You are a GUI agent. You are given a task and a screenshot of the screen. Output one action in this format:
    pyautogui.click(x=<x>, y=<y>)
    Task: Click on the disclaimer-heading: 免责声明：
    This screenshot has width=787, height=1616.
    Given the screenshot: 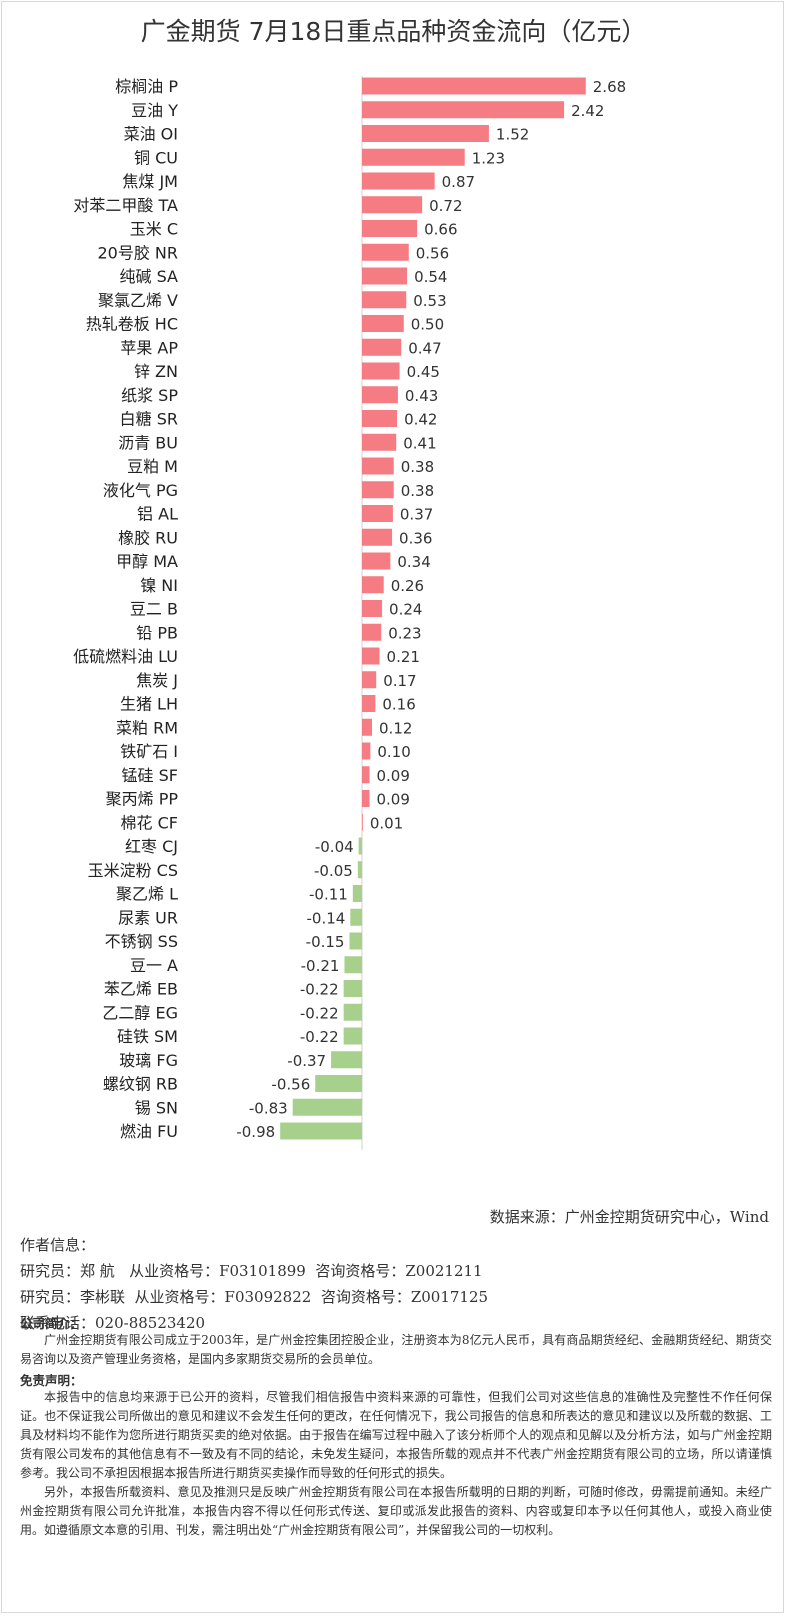 What is the action you would take?
    pyautogui.click(x=51, y=1380)
    